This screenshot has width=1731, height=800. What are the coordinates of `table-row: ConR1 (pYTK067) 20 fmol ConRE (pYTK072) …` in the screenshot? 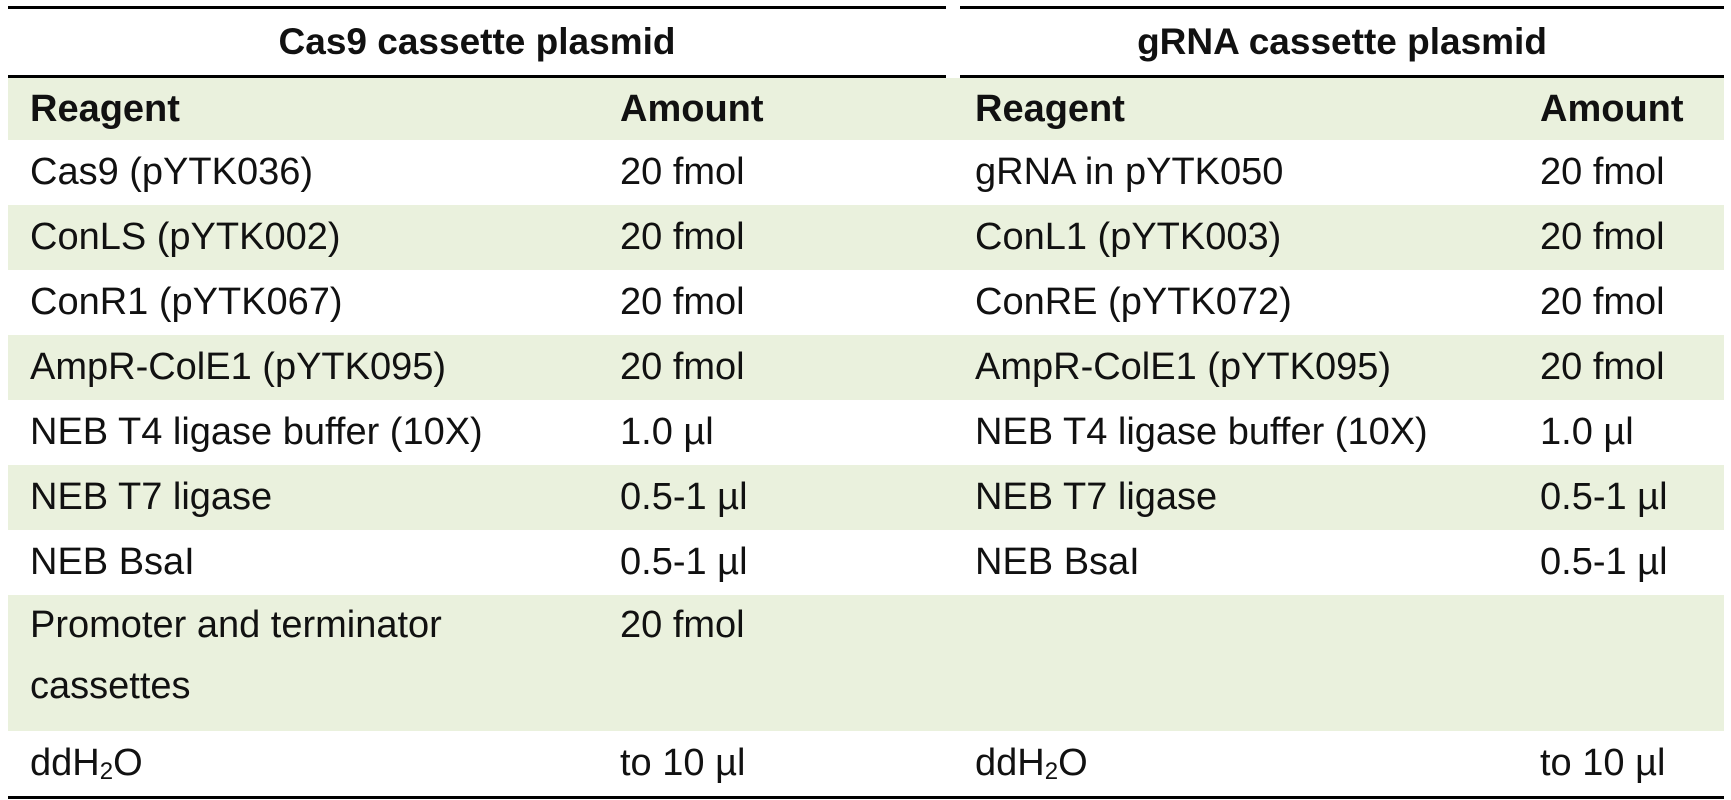 It's located at (866, 302).